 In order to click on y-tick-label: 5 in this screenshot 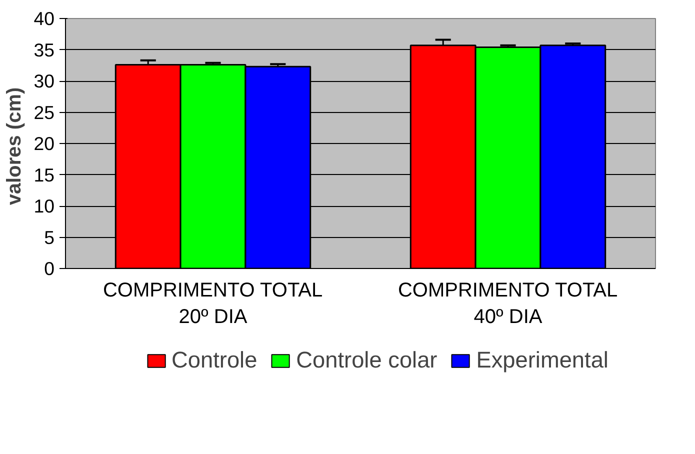, I will do `click(49, 237)`.